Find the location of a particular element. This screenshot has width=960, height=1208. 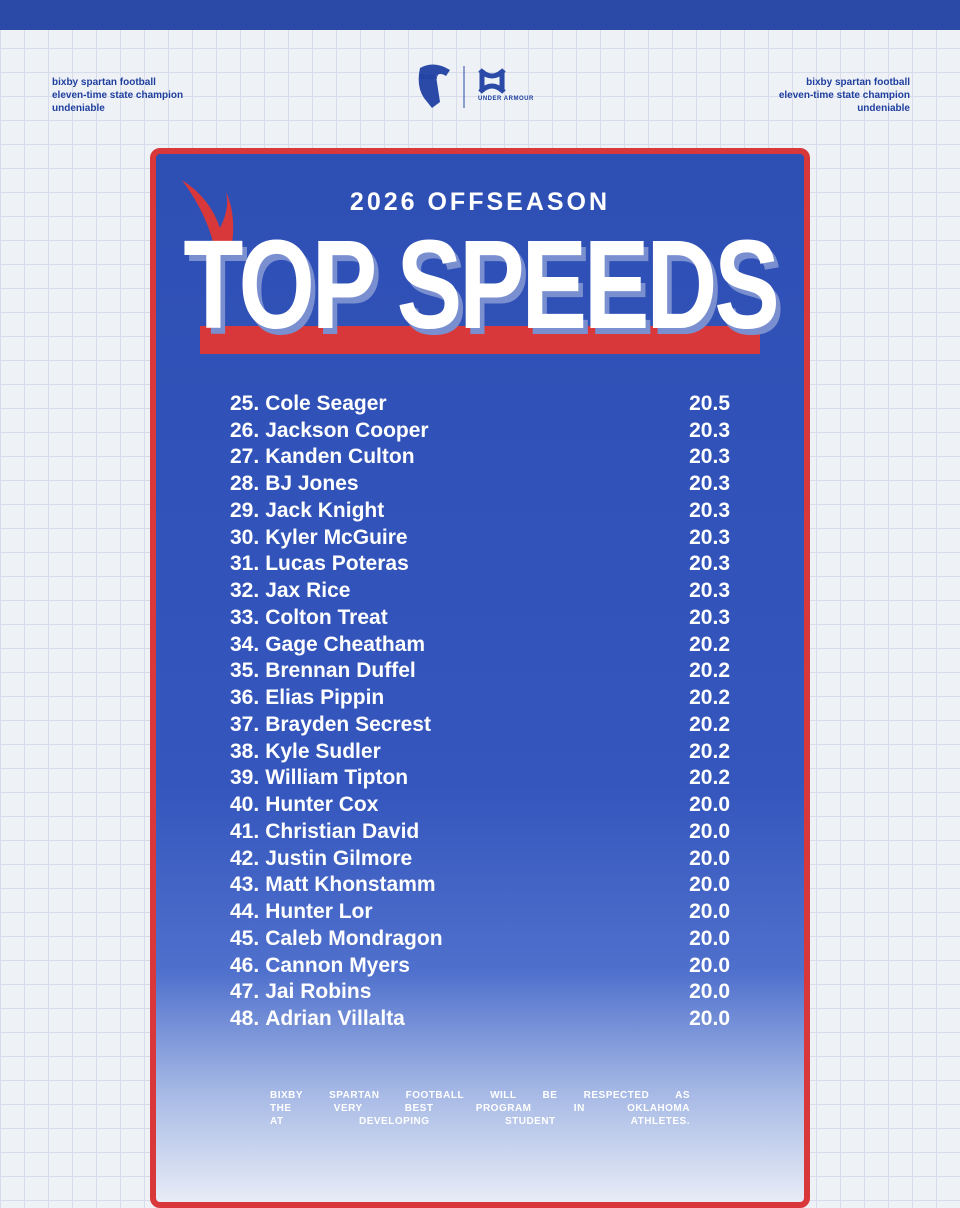

logos is located at coordinates (462, 86).